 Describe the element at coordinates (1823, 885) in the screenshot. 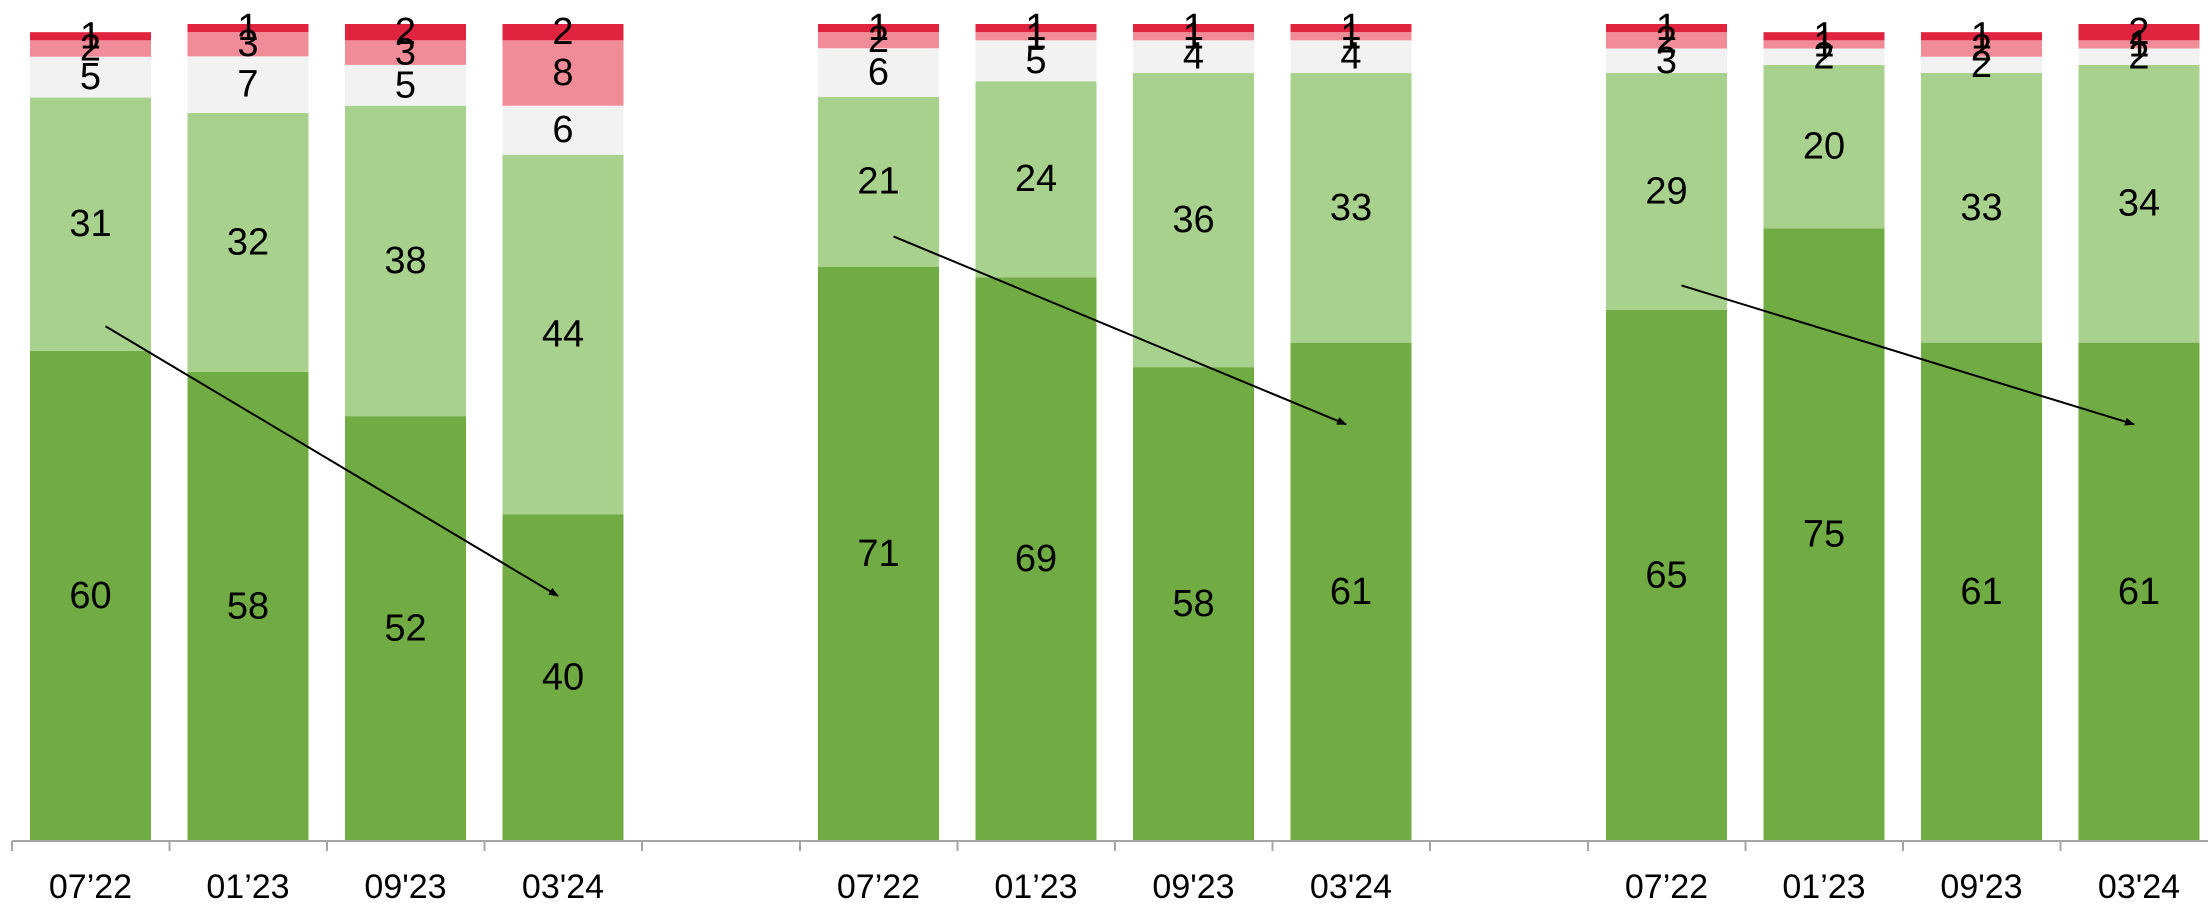

I see `x-tick-label-g3-b2: 01’23` at that location.